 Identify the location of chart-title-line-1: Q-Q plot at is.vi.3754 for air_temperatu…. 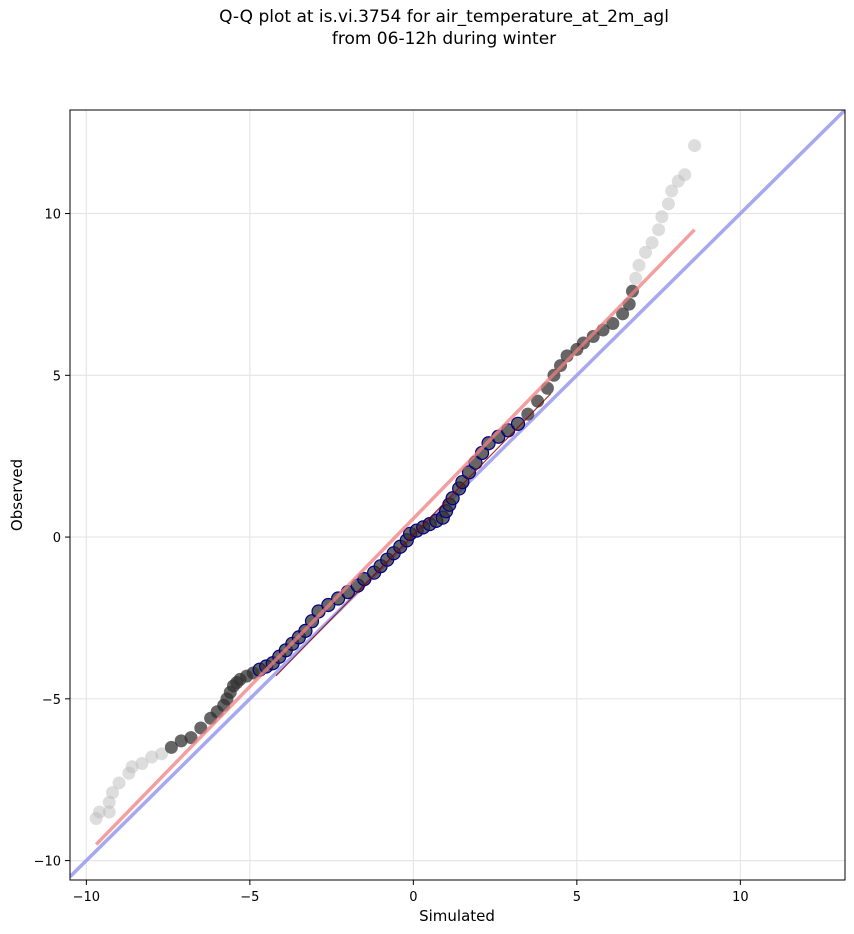
(444, 17).